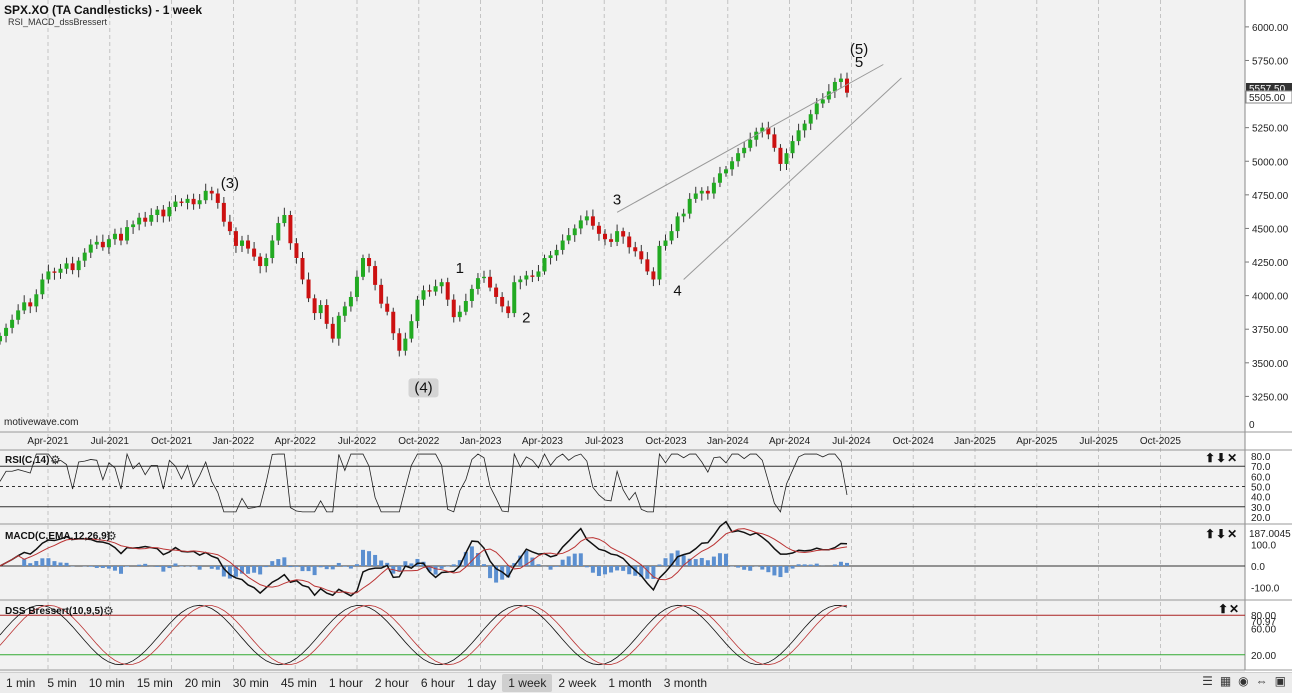  Describe the element at coordinates (1221, 458) in the screenshot. I see `rsi-panel-controls: ⬆⬇✕` at that location.